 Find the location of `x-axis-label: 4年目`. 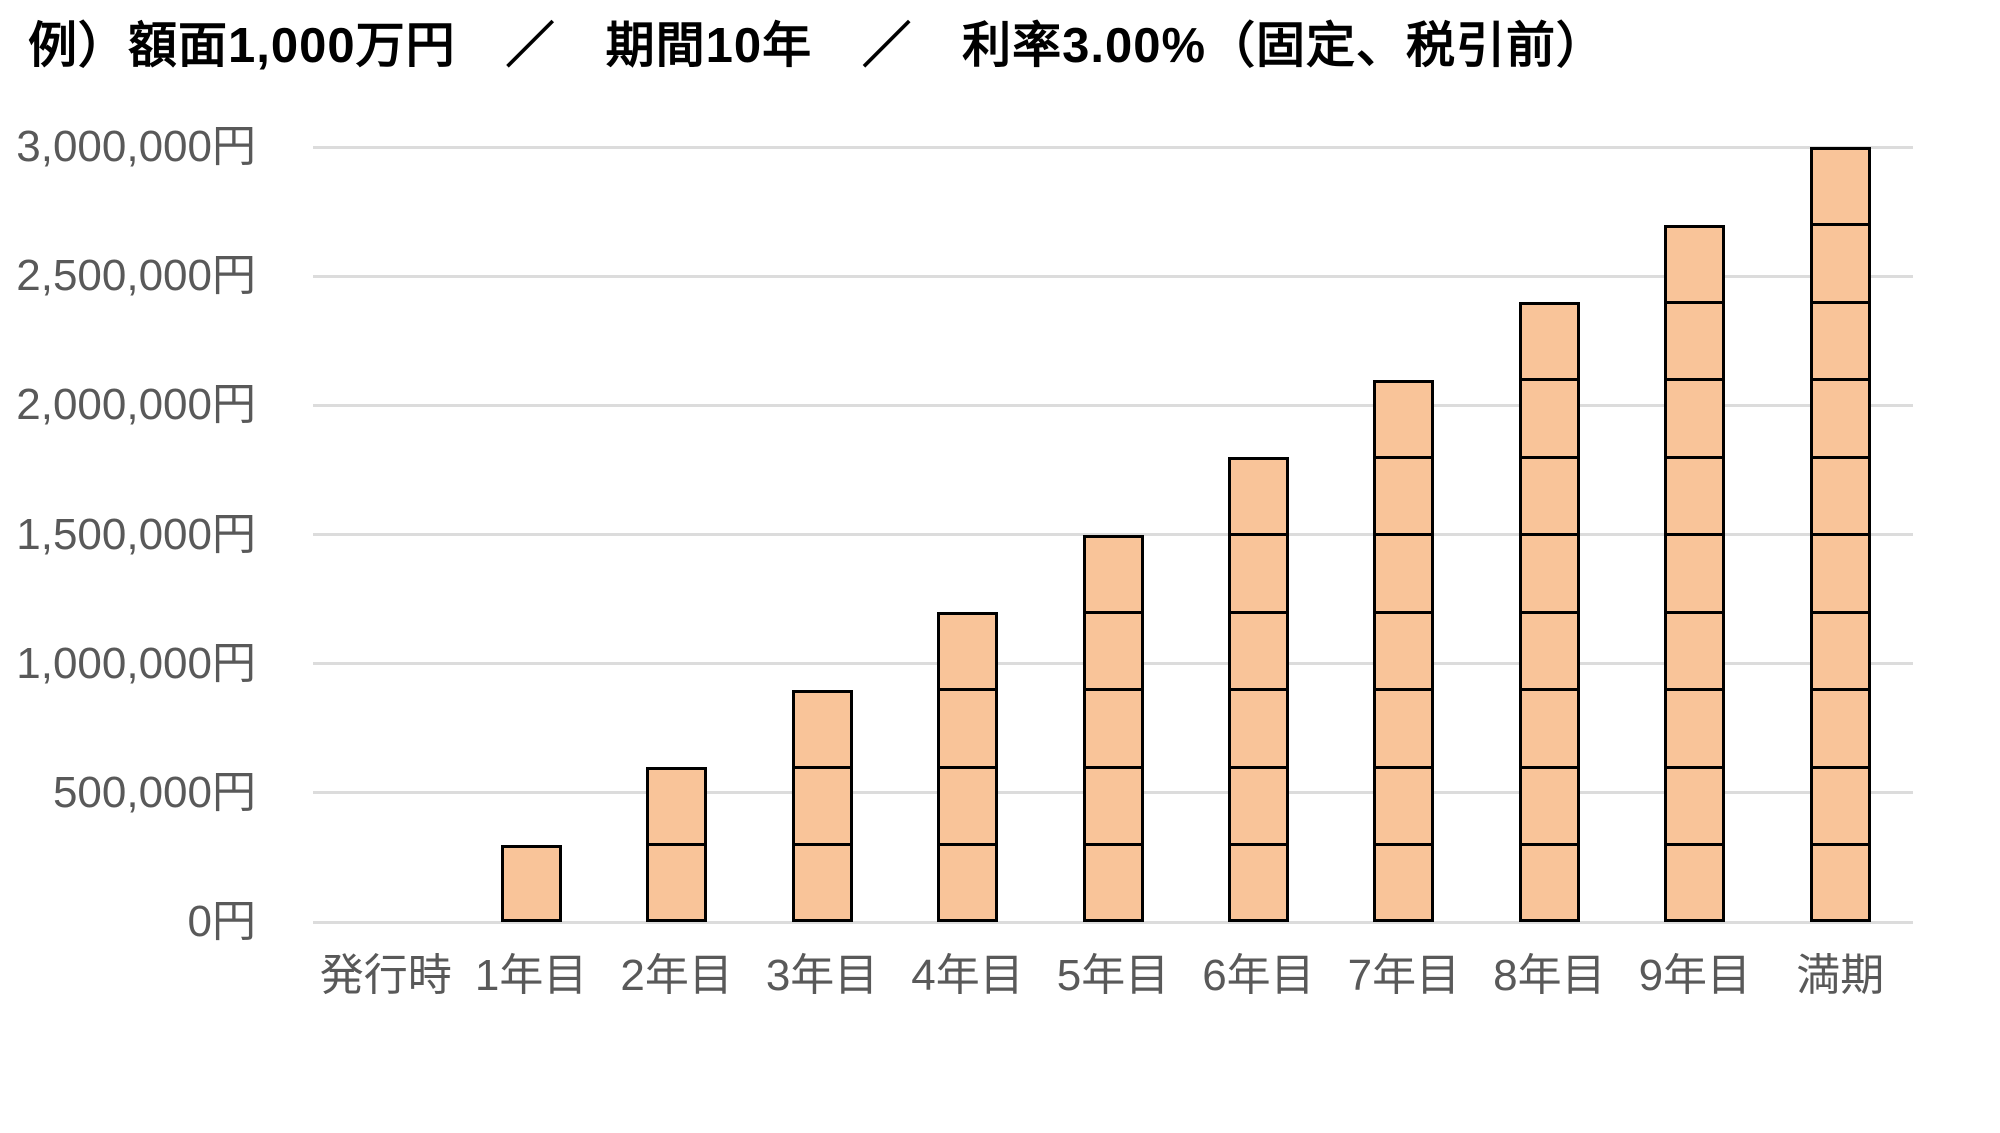

x-axis-label: 4年目 is located at coordinates (967, 975).